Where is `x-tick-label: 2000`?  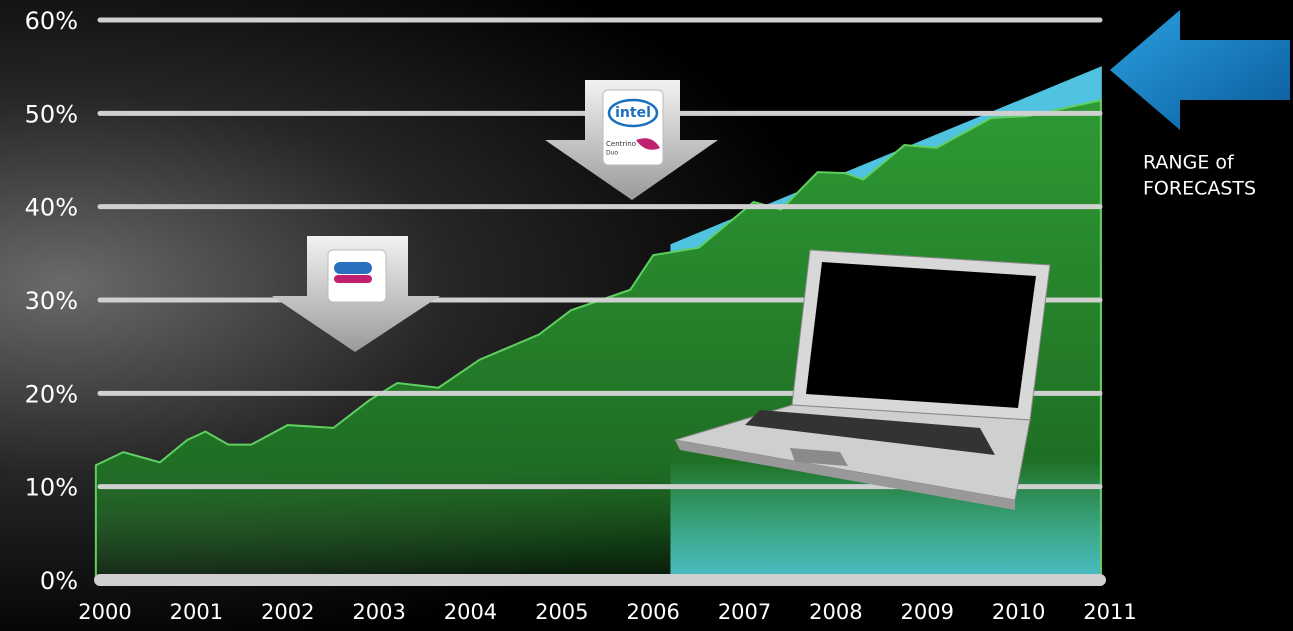 x-tick-label: 2000 is located at coordinates (104, 612).